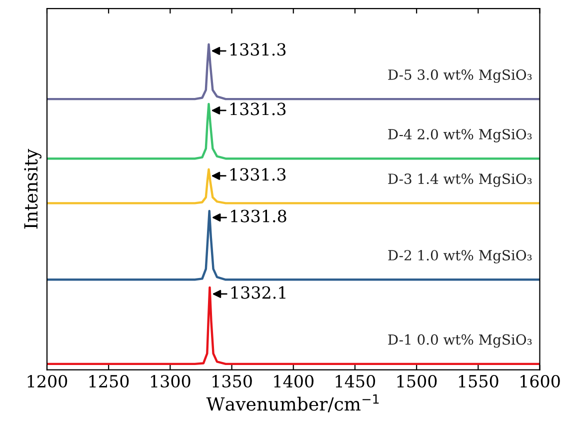  Describe the element at coordinates (109, 381) in the screenshot. I see `x-tick-label: 1250` at that location.